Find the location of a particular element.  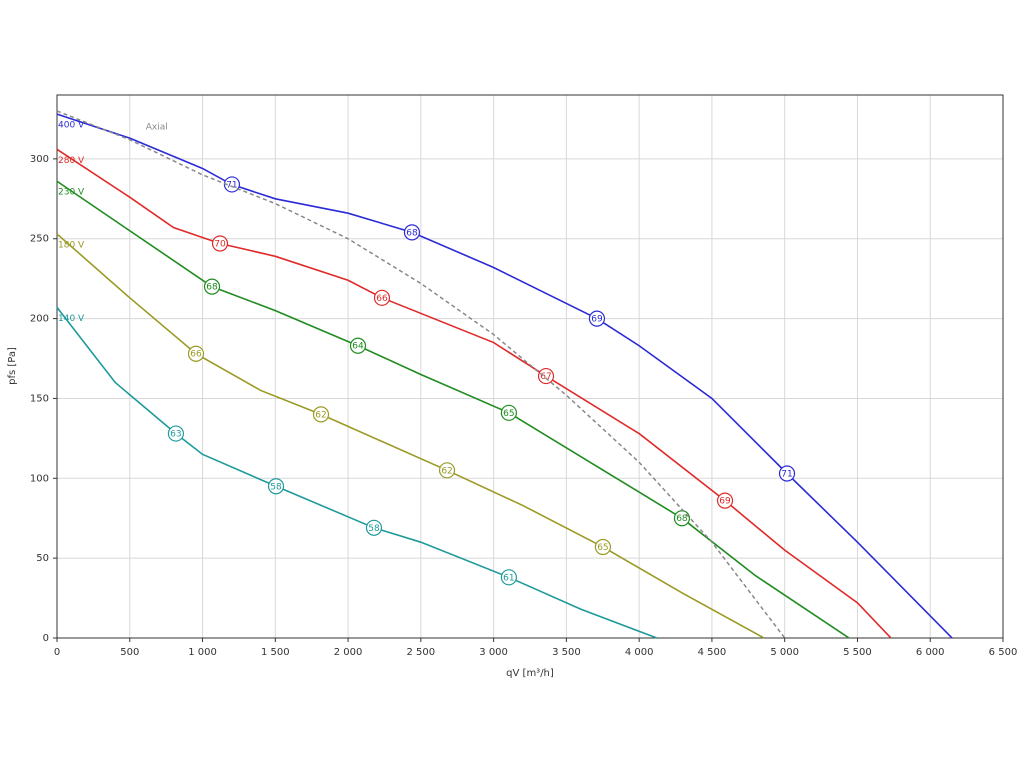

x-tick-label: 4 500 is located at coordinates (712, 652).